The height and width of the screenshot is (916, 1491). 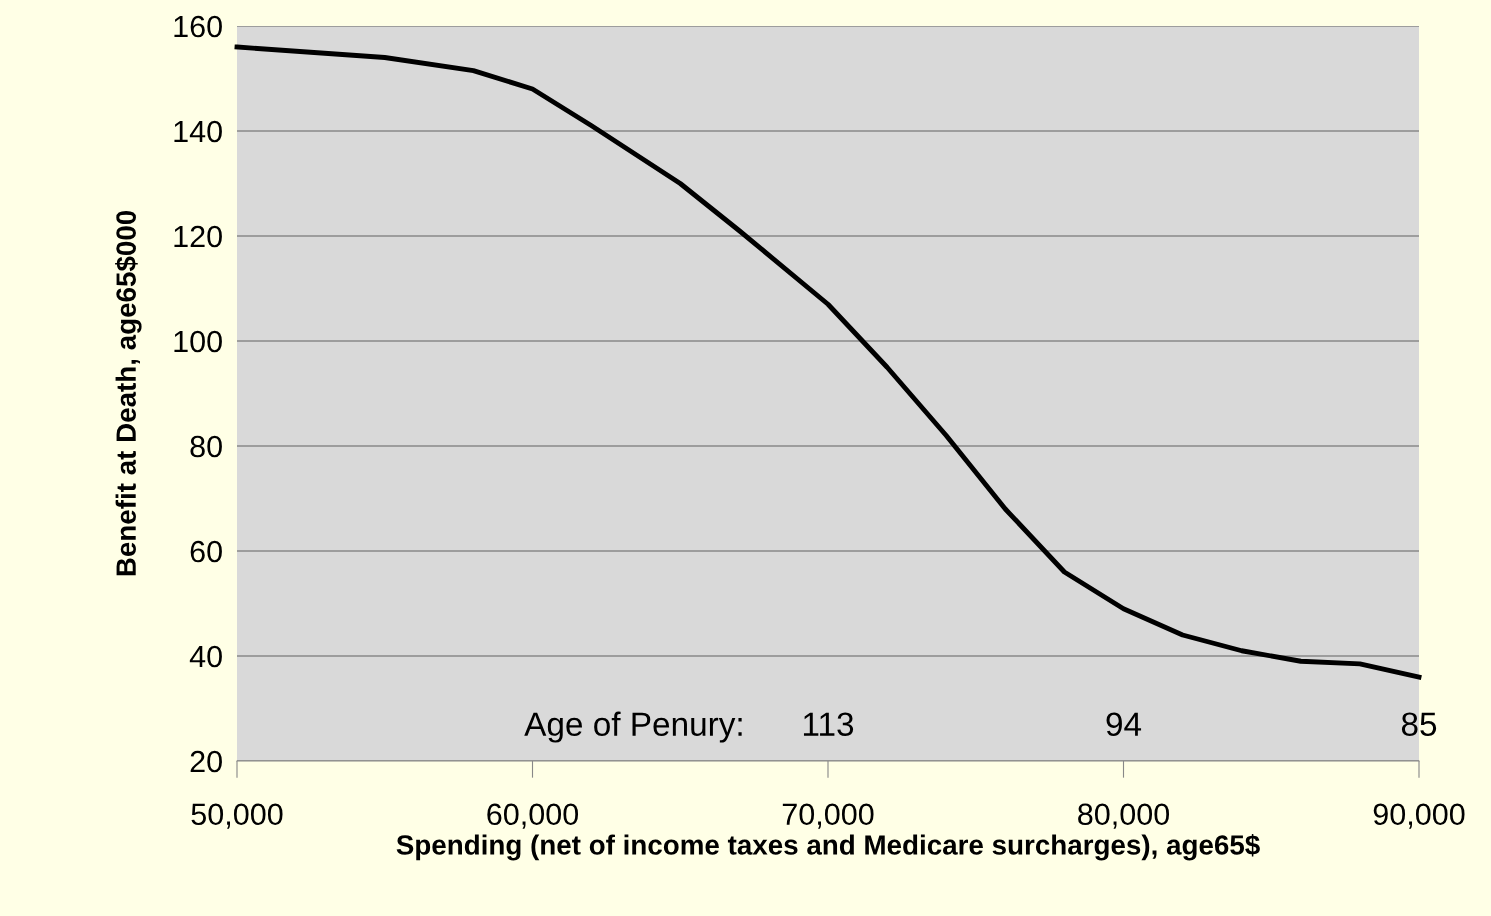 What do you see at coordinates (206, 551) in the screenshot?
I see `y-tick-label: 60` at bounding box center [206, 551].